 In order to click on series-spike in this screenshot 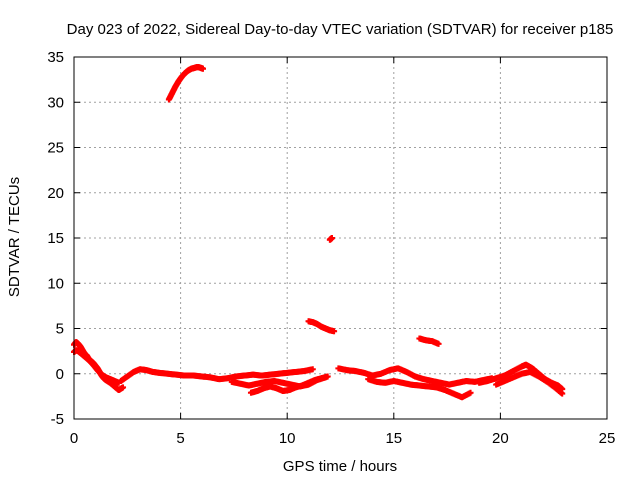, I will do `click(330, 239)`.